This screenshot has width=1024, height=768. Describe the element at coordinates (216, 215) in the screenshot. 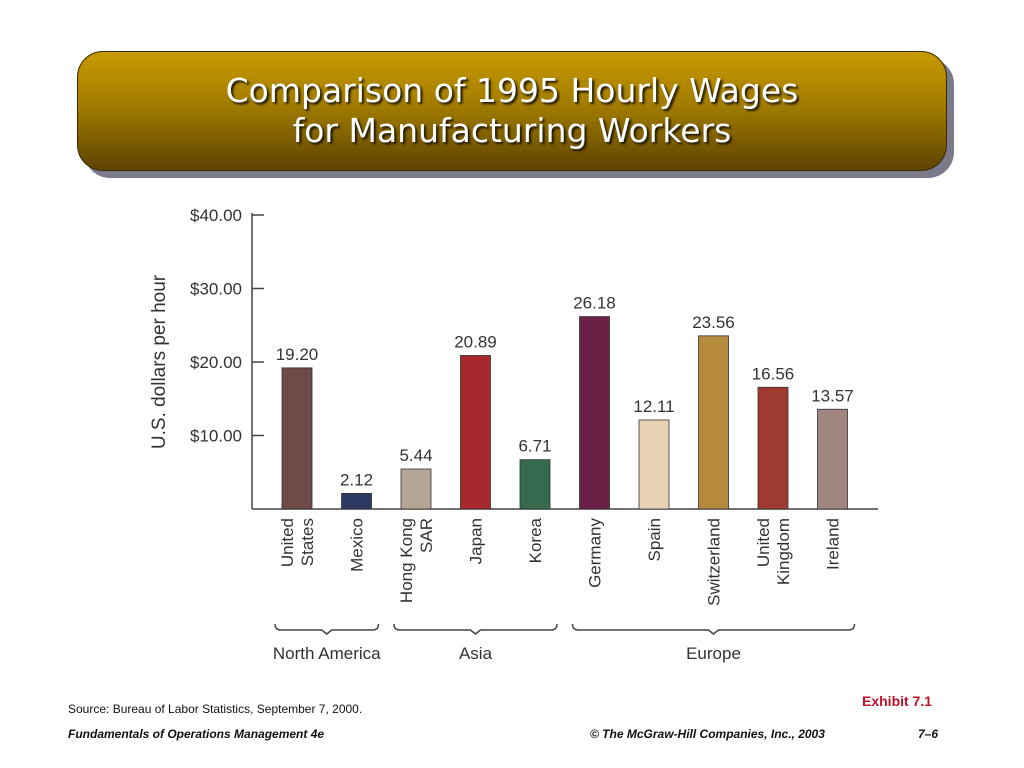

I see `y-tick-label: $40.00` at that location.